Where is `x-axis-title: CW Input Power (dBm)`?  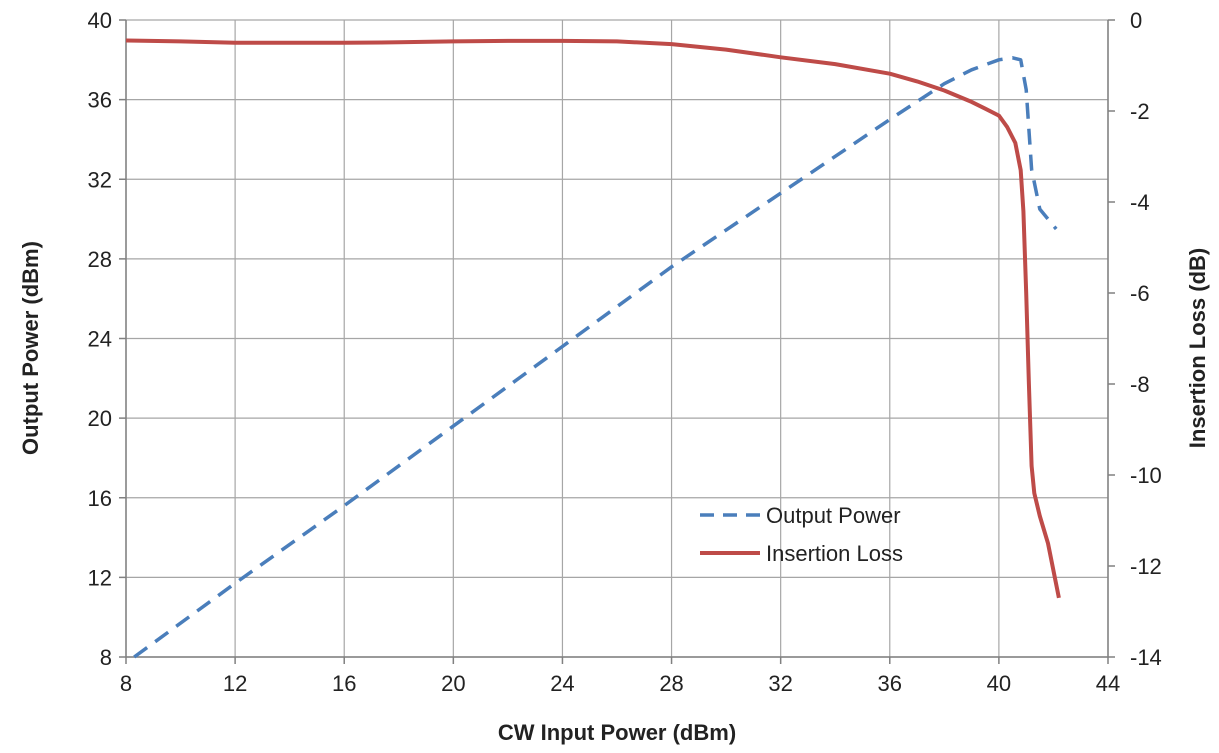 x-axis-title: CW Input Power (dBm) is located at coordinates (617, 732).